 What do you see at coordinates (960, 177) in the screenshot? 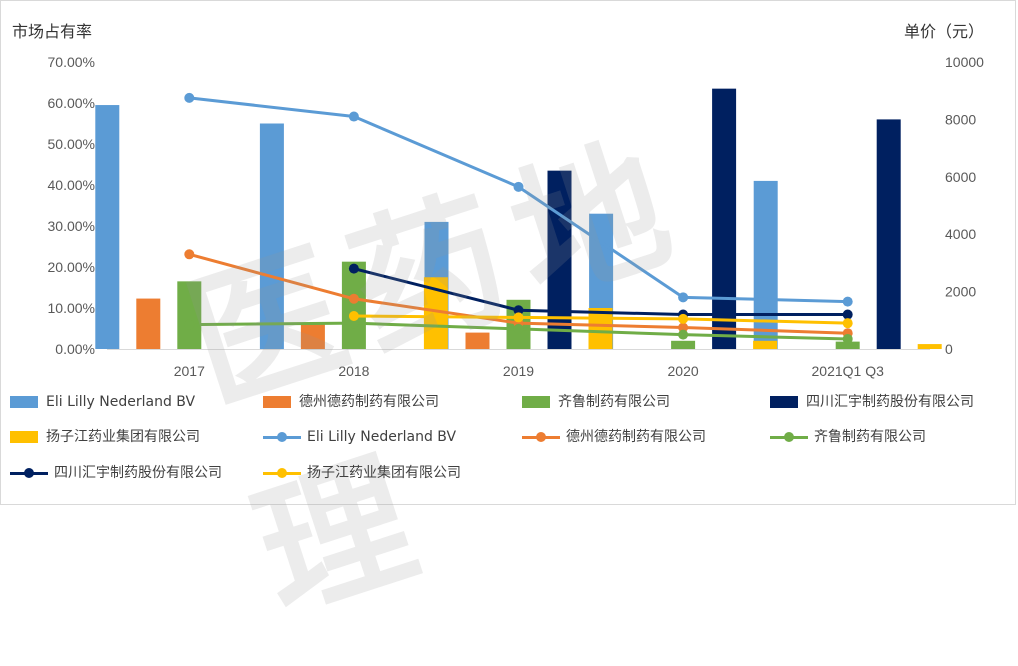
I see `right-tick-label: 6000` at bounding box center [960, 177].